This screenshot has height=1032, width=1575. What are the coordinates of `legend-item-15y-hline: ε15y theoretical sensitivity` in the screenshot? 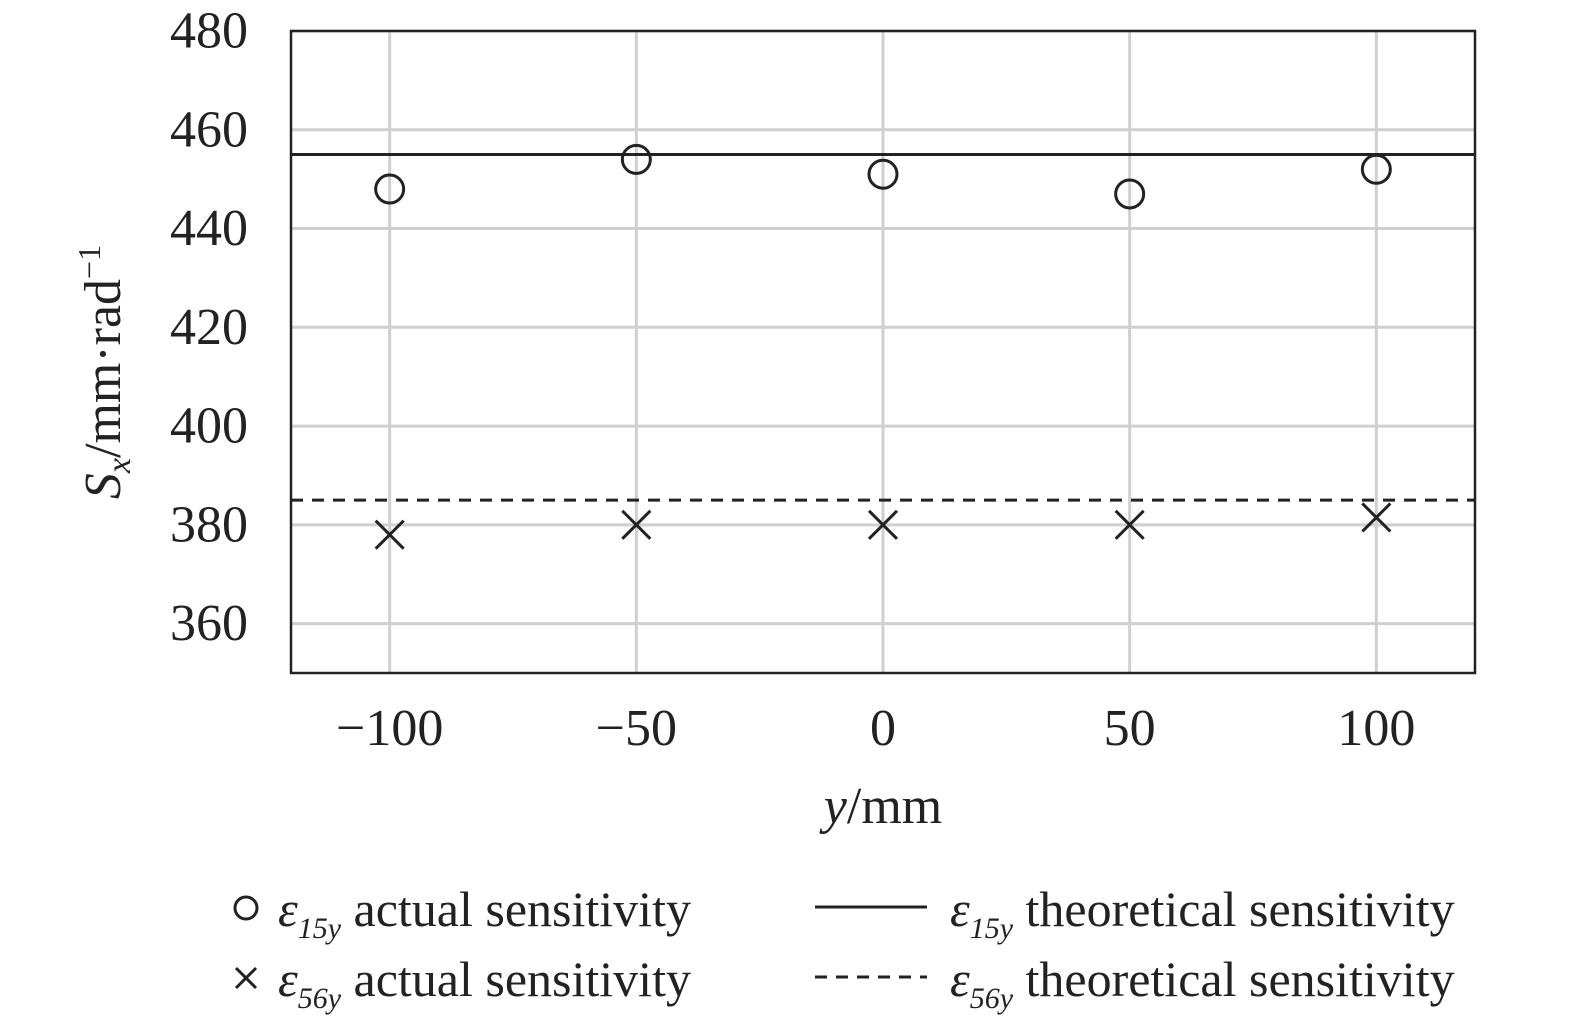 It's located at (1135, 913).